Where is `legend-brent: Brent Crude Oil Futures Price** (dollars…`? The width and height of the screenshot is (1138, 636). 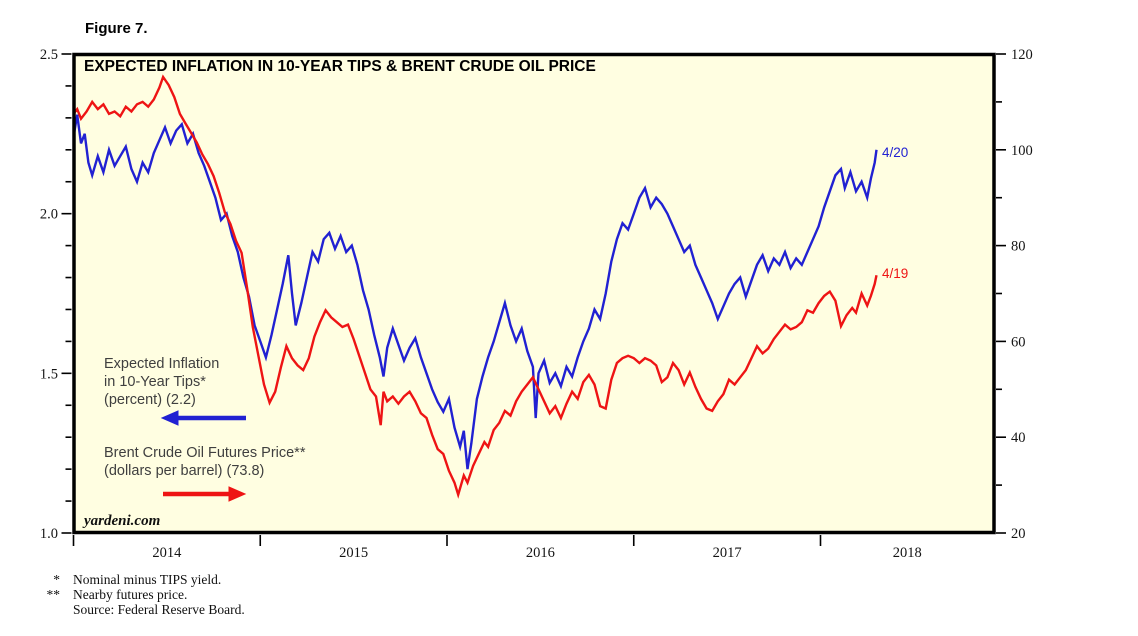 legend-brent: Brent Crude Oil Futures Price** (dollars… is located at coordinates (205, 473).